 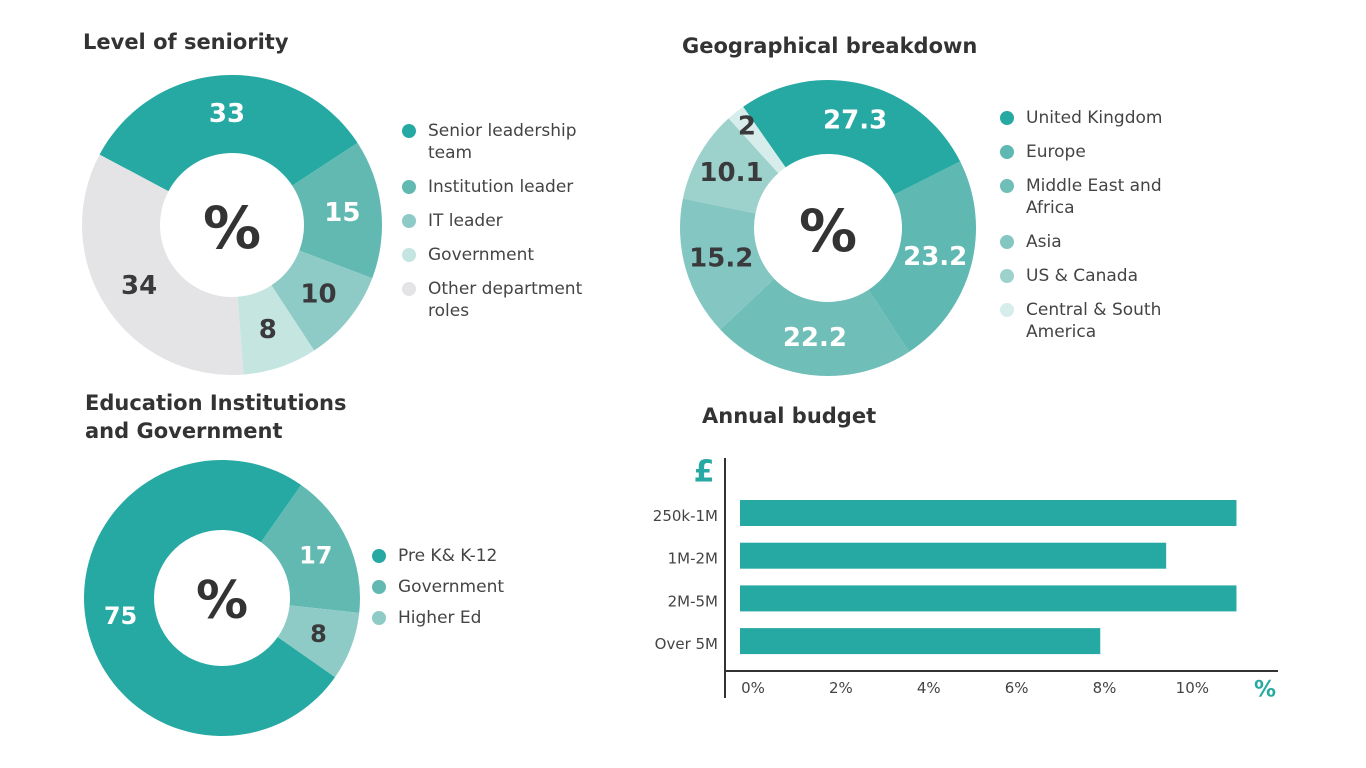 I want to click on y-axis-unit: £, so click(x=704, y=472).